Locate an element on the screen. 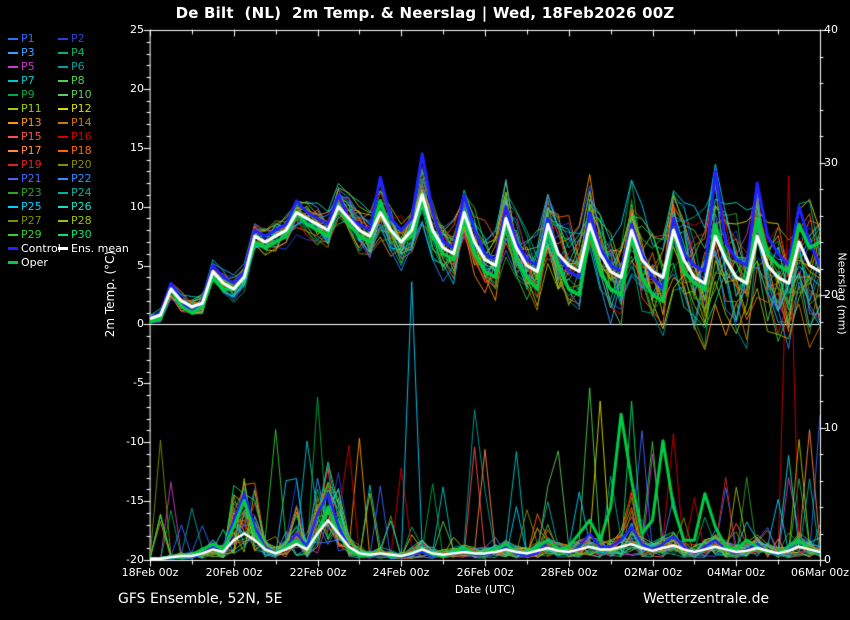 This screenshot has width=850, height=620. date-tick-label: 24Feb 00z is located at coordinates (401, 572).